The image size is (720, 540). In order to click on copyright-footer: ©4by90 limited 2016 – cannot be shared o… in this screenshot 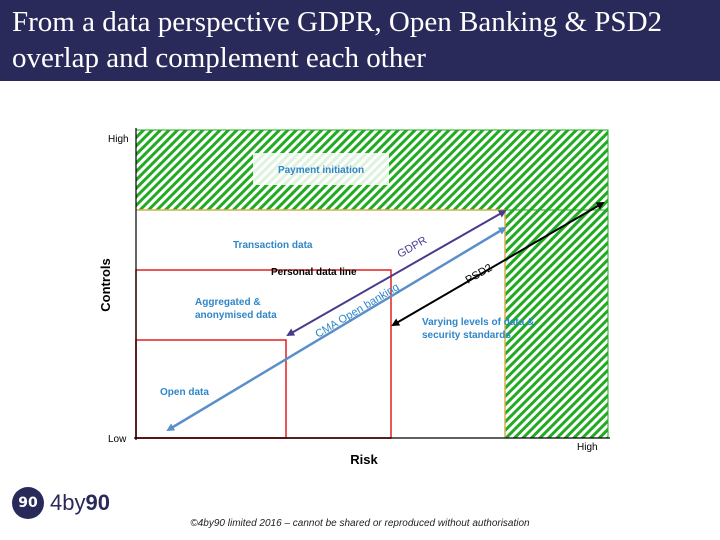, I will do `click(360, 523)`.